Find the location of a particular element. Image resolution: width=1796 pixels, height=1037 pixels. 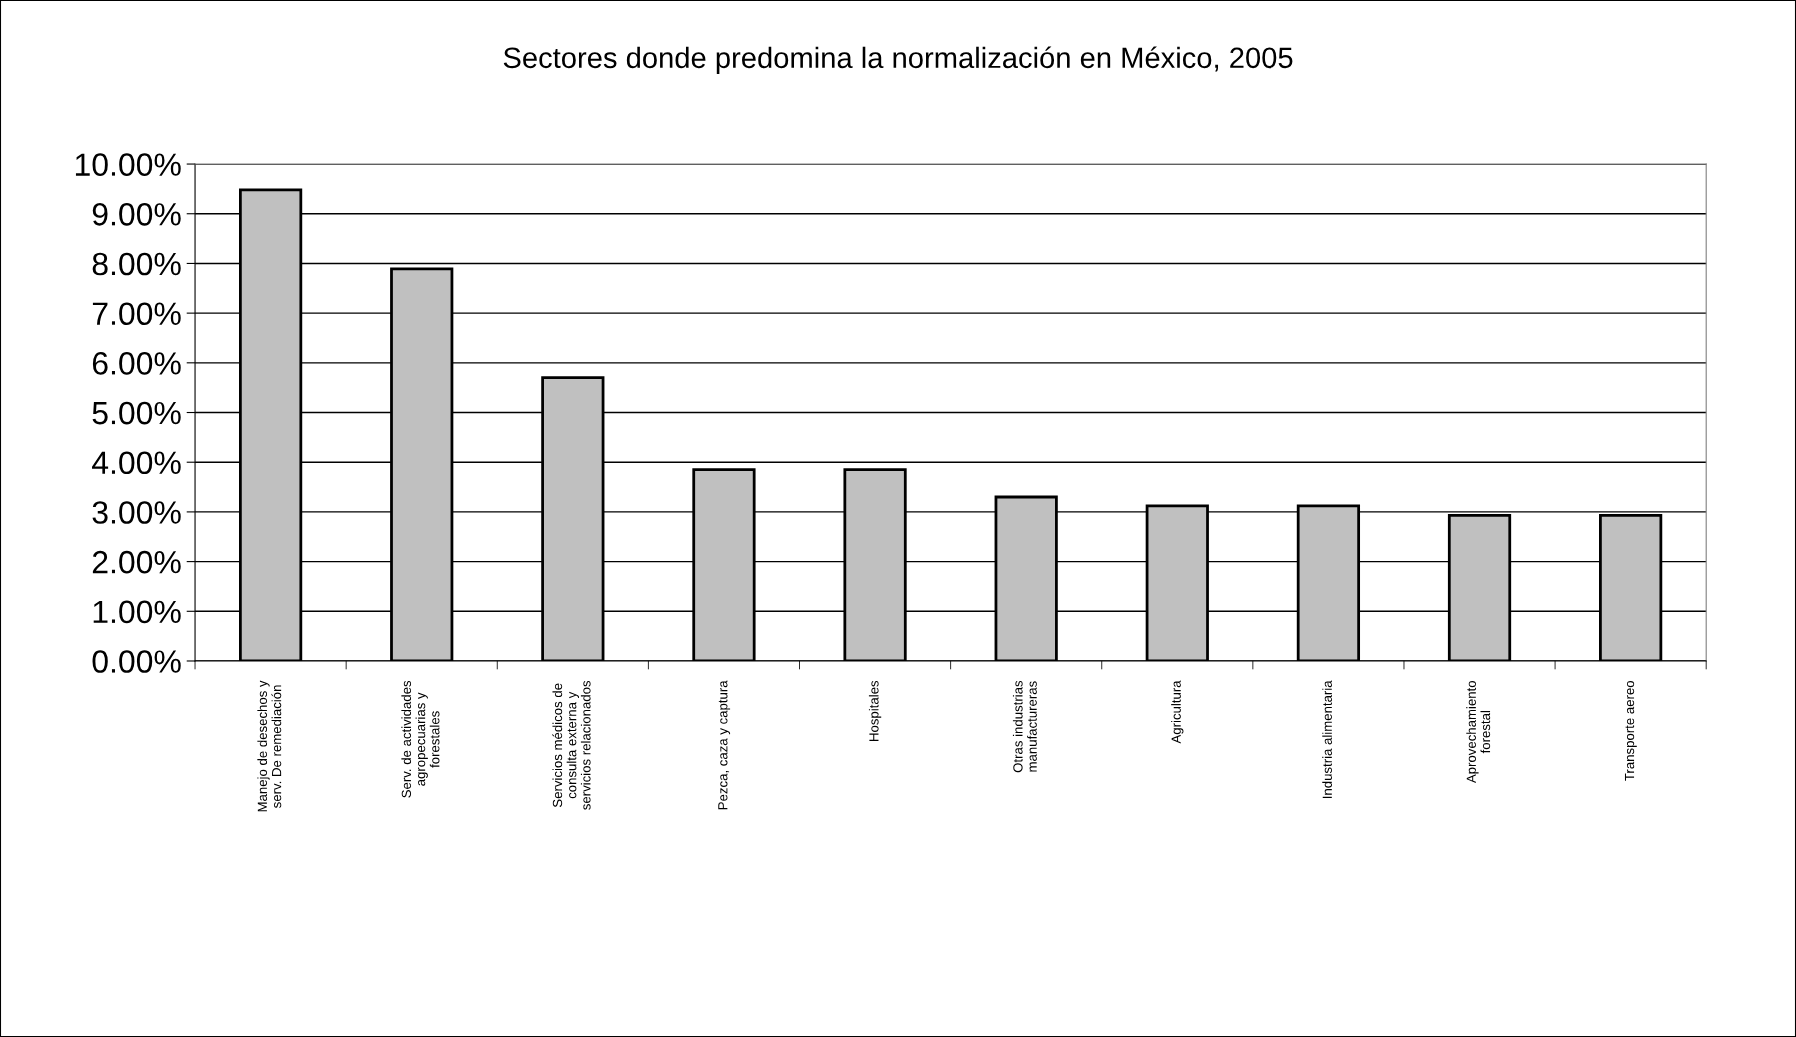

x-tick-label: Pezca, caza y captura is located at coordinates (724, 745).